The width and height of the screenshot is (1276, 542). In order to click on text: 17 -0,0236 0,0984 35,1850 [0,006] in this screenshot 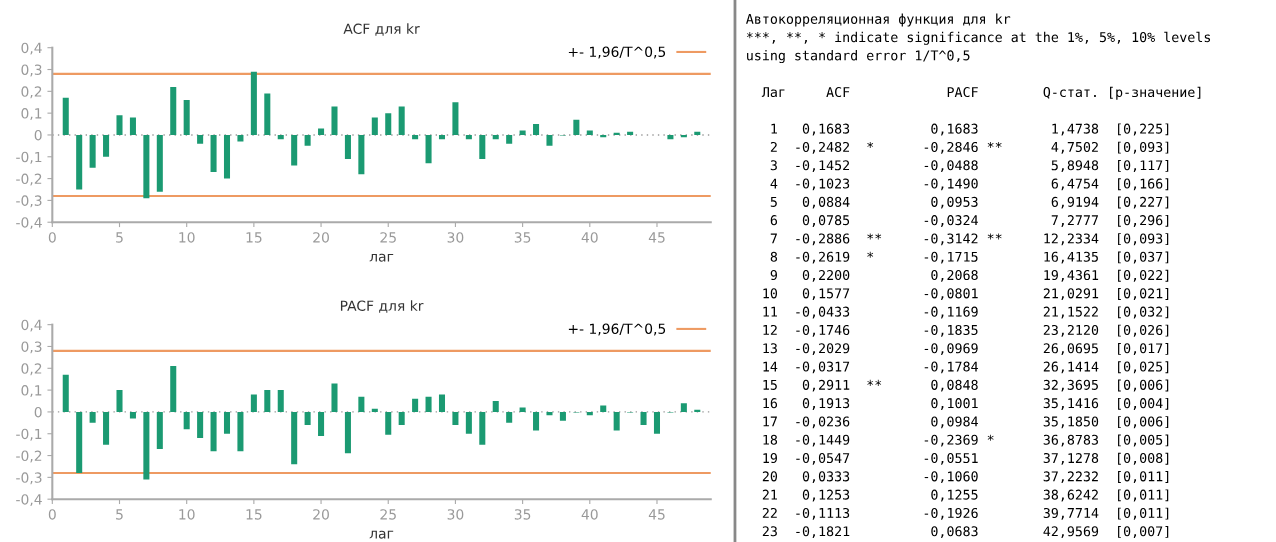, I will do `click(966, 422)`.